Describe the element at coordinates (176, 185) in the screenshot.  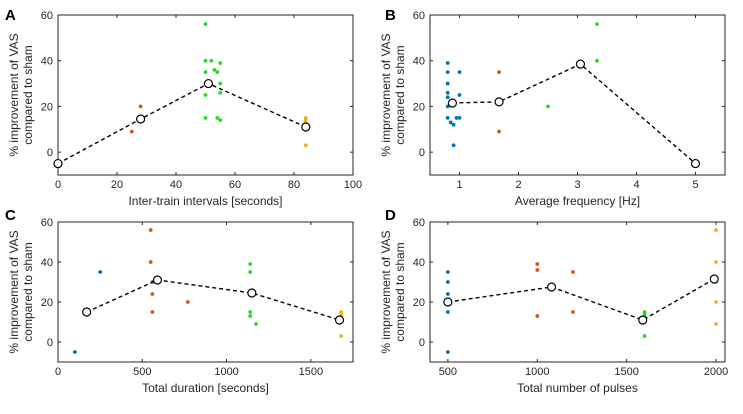
I see `x-tick-label: 40` at that location.